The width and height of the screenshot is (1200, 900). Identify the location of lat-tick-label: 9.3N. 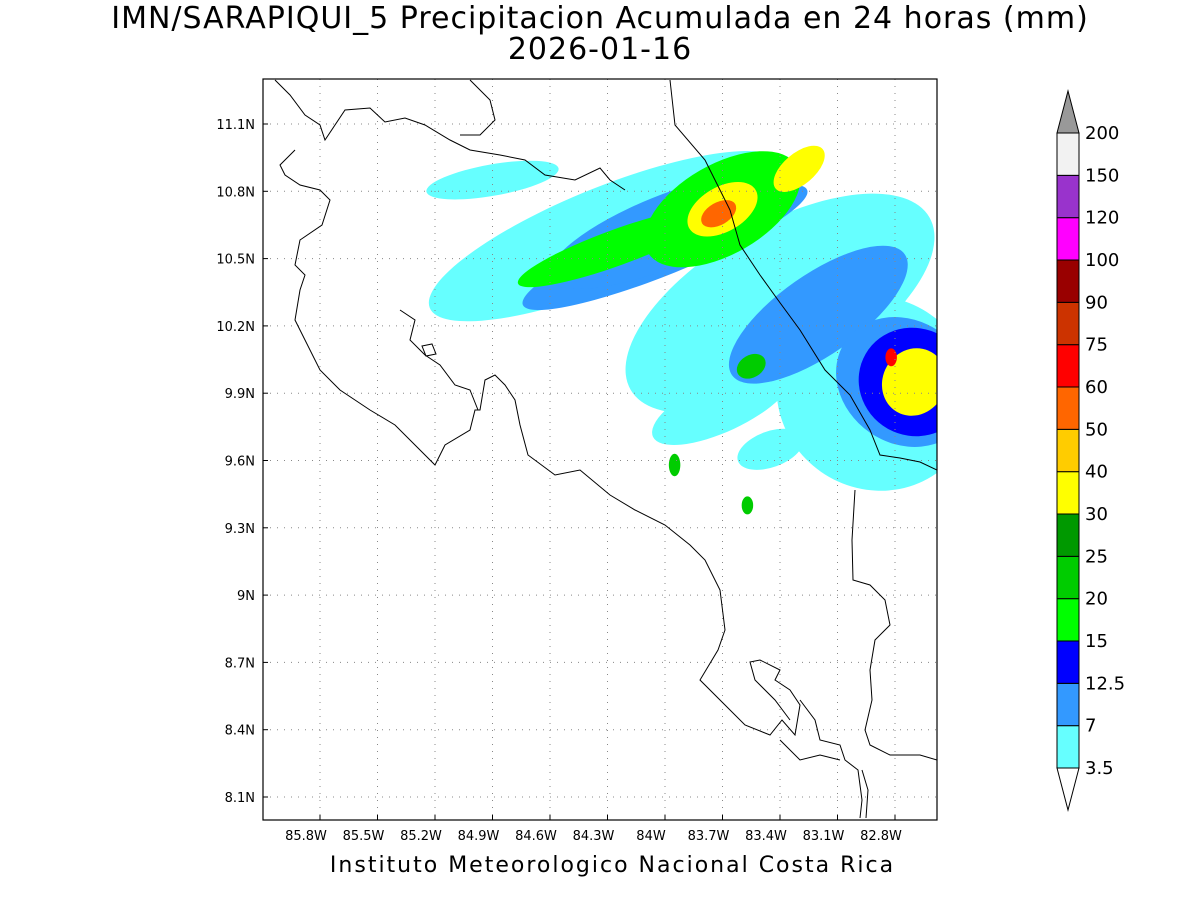
(240, 529).